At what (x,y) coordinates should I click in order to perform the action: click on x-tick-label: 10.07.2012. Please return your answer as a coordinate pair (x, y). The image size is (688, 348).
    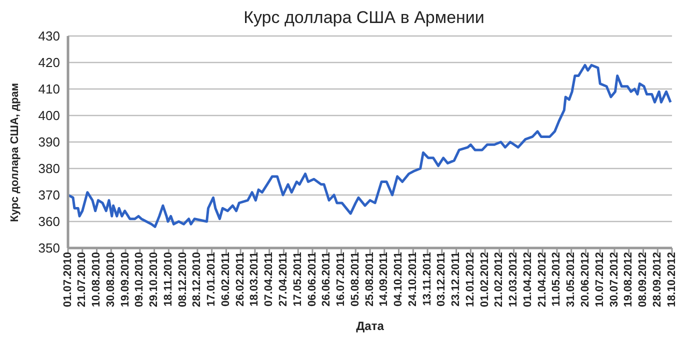
    Looking at the image, I should click on (600, 280).